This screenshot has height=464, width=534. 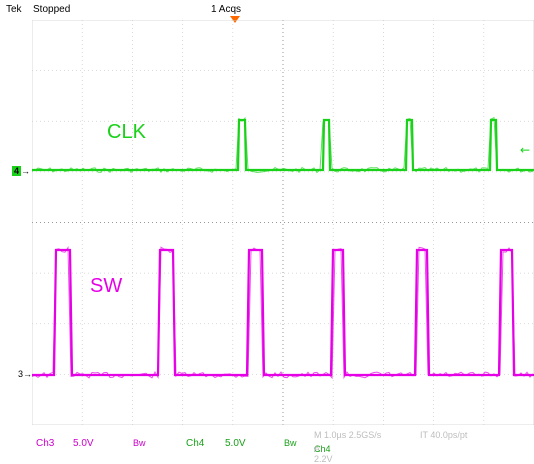 What do you see at coordinates (322, 449) in the screenshot?
I see `trigger-channel: Ch4` at bounding box center [322, 449].